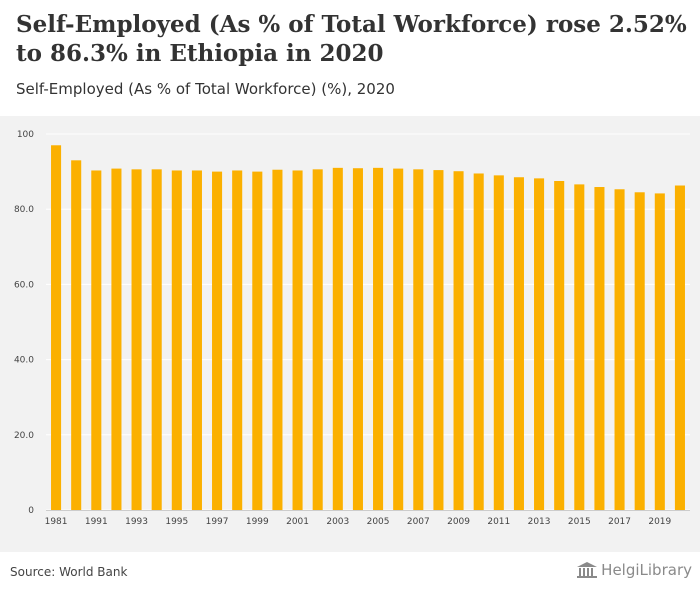 This screenshot has height=596, width=700. Describe the element at coordinates (539, 522) in the screenshot. I see `x-tick-label: 2013` at that location.